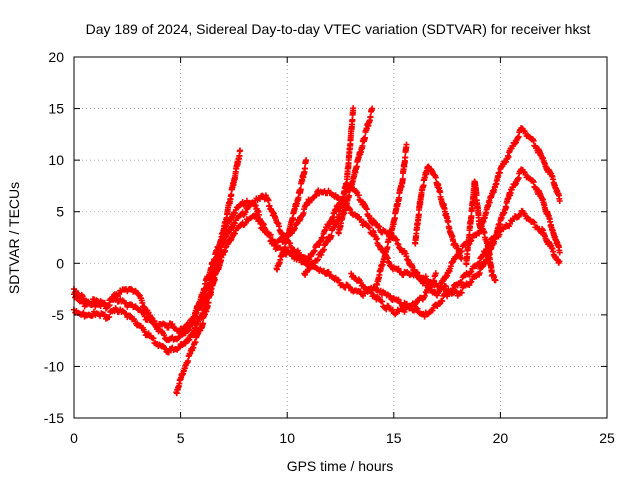 This screenshot has width=640, height=480. What do you see at coordinates (181, 438) in the screenshot?
I see `x-tick-label: 5` at bounding box center [181, 438].